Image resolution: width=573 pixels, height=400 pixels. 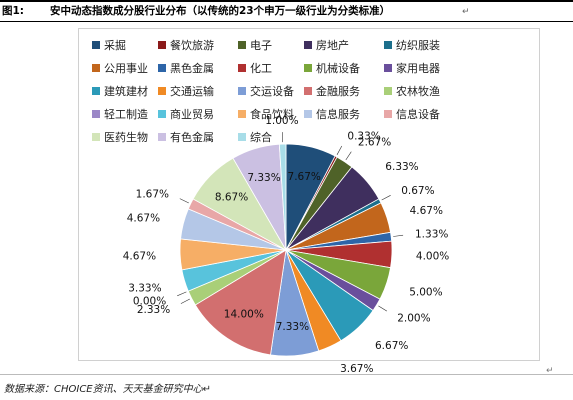 What do you see at coordinates (432, 257) in the screenshot?
I see `data-label-7: 4.00%` at bounding box center [432, 257].